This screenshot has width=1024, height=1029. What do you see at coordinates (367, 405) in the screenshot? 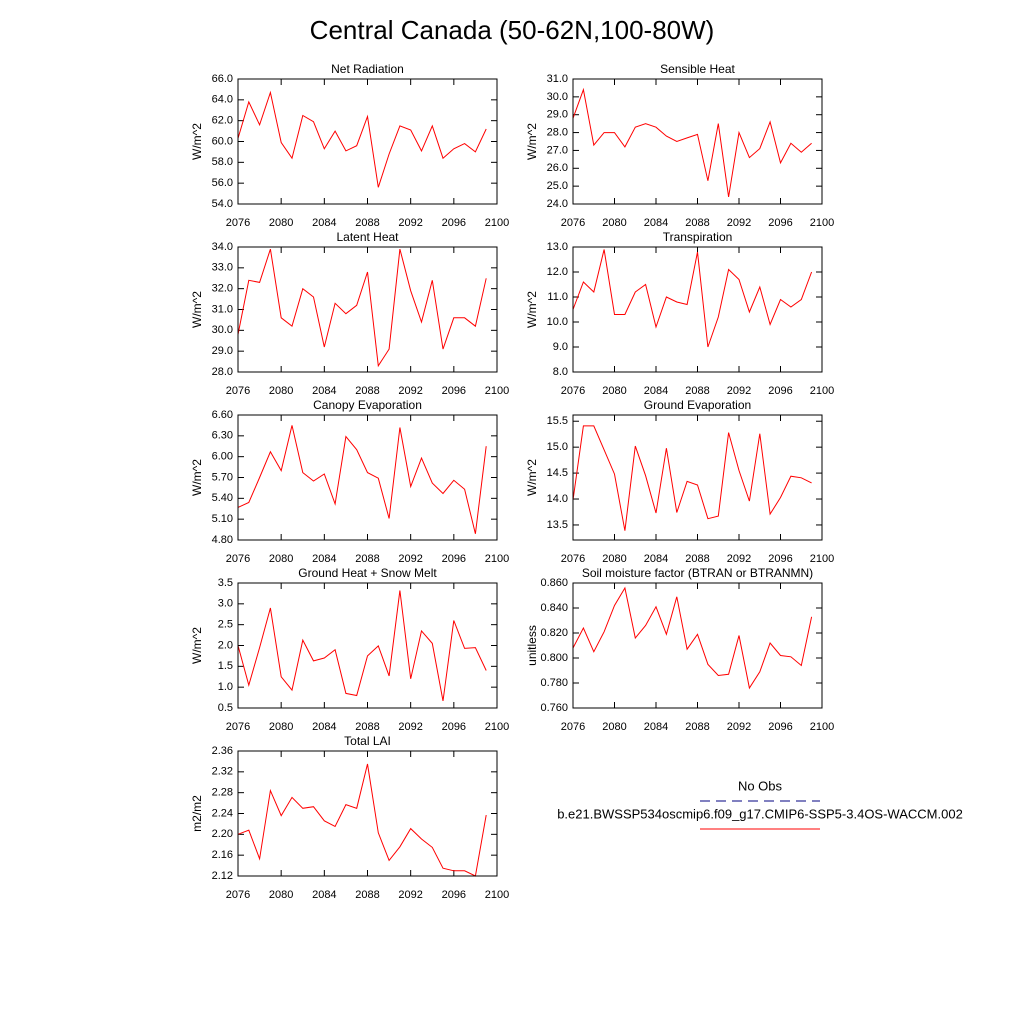
I see `panel-title: Canopy Evaporation` at bounding box center [367, 405].